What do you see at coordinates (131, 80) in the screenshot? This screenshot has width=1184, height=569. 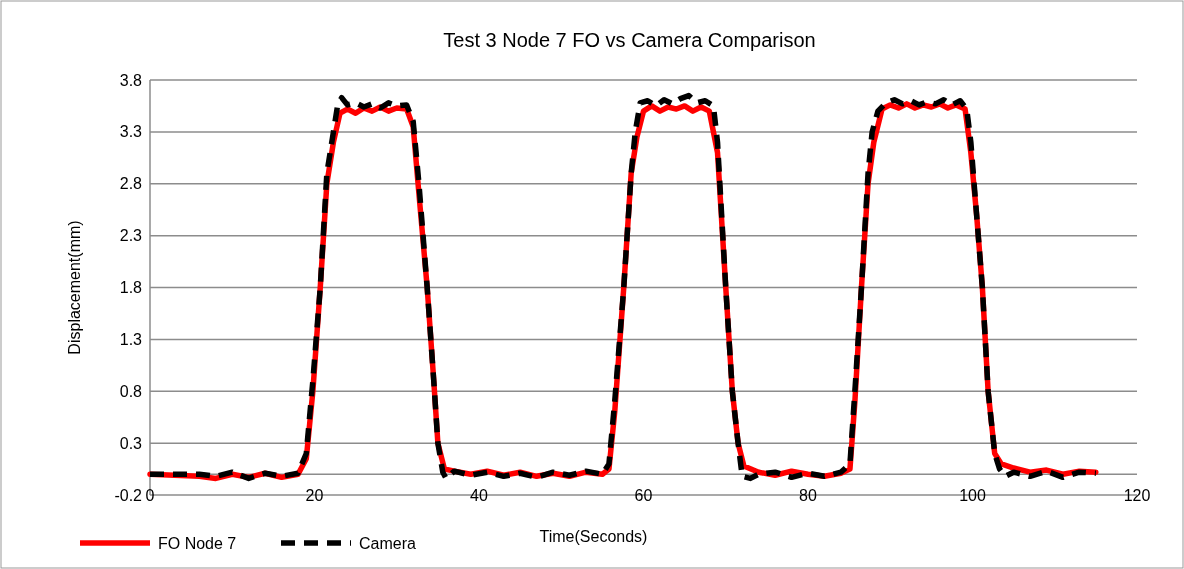 I see `y-tick-label: 3.8` at bounding box center [131, 80].